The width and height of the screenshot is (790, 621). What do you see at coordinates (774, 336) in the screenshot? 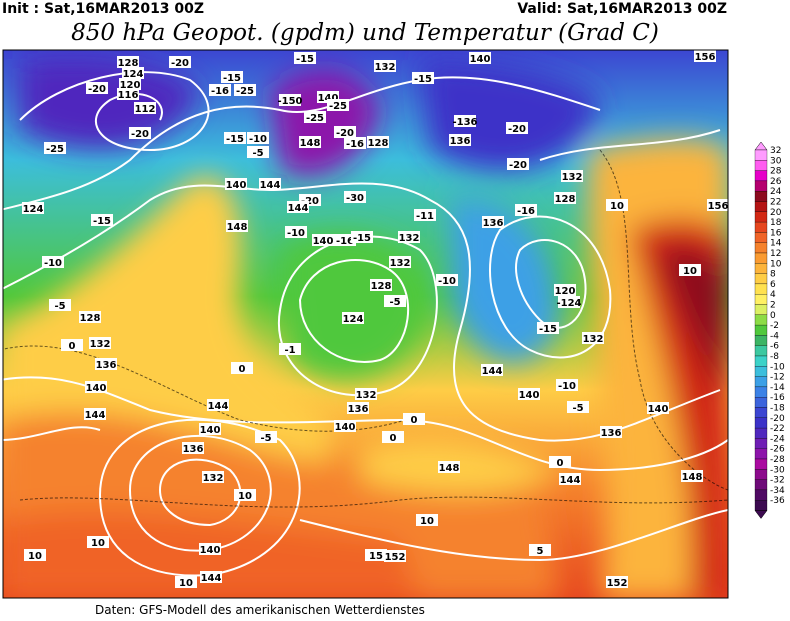
I see `colorbar-label: -4` at bounding box center [774, 336].